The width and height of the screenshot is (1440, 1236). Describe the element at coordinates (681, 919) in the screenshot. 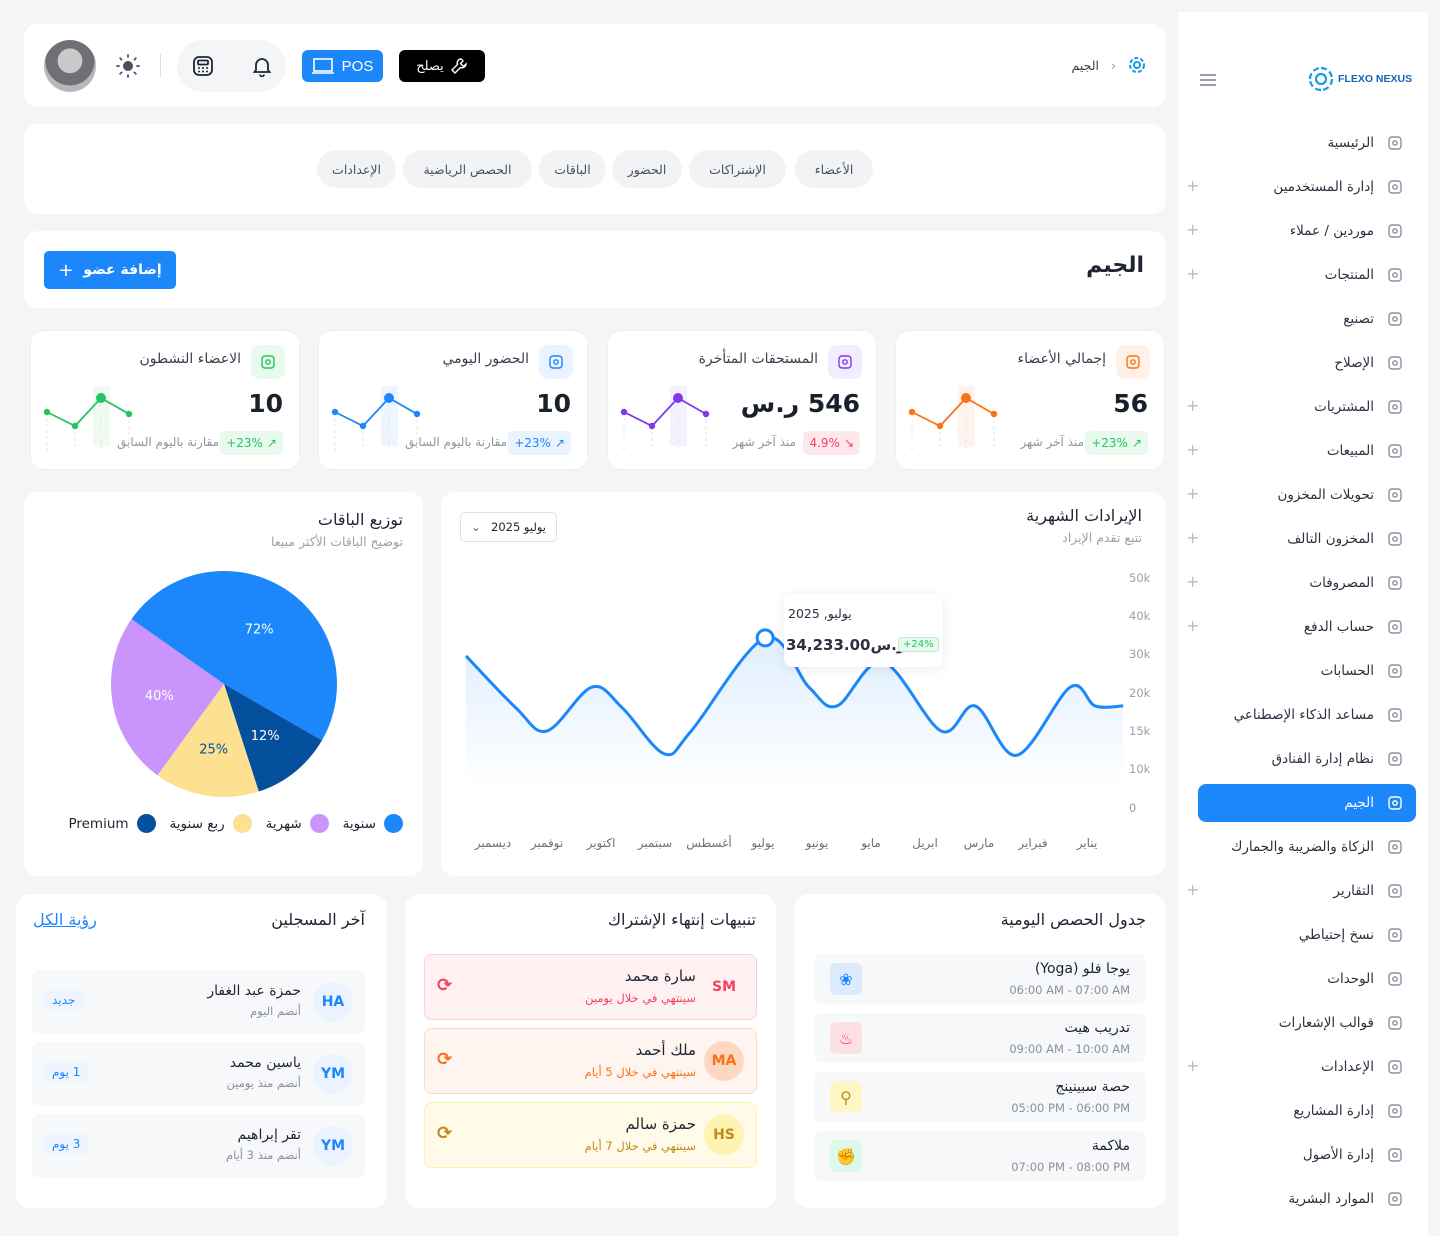

I see `alerts-title: تنبيهات إنتهاء الإشتراك` at that location.